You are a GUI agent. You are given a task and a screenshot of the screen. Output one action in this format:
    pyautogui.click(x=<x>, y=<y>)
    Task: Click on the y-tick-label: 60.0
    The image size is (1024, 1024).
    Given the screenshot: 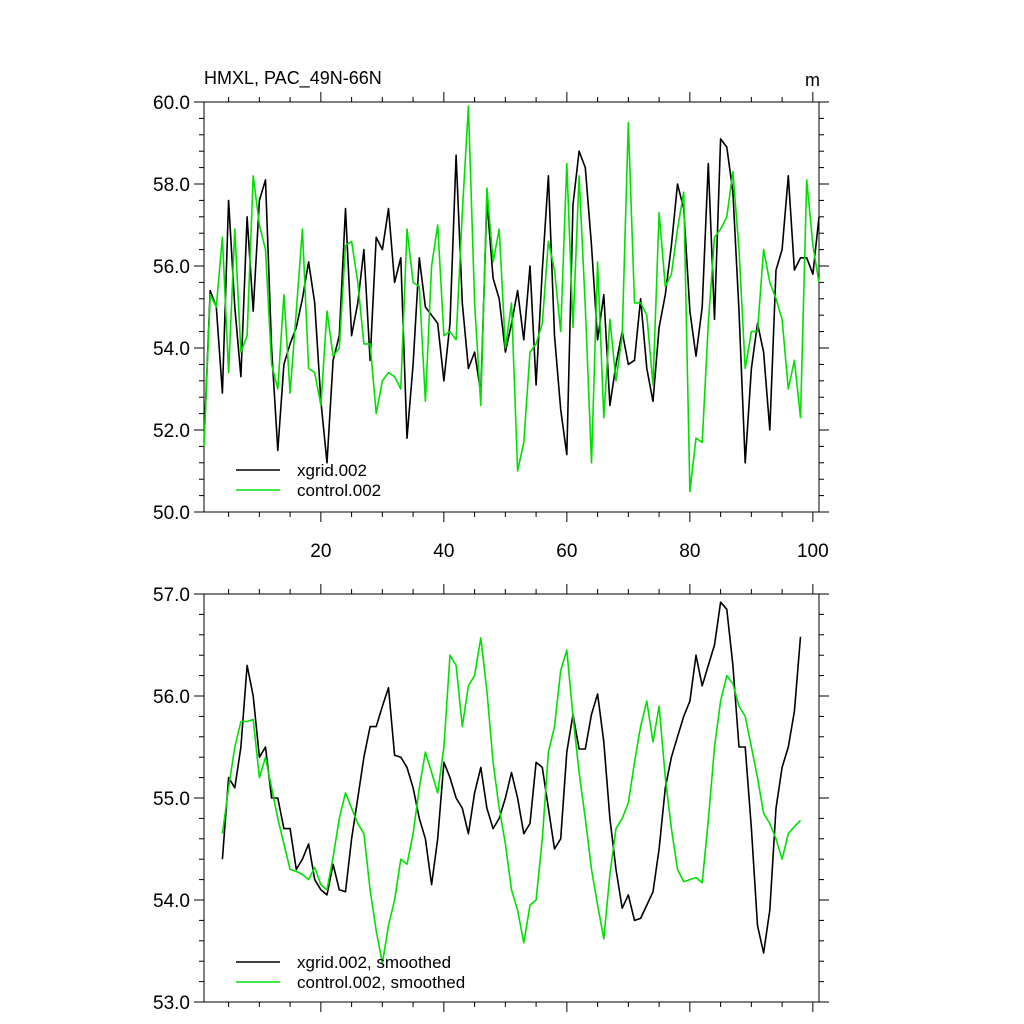 What is the action you would take?
    pyautogui.click(x=171, y=103)
    